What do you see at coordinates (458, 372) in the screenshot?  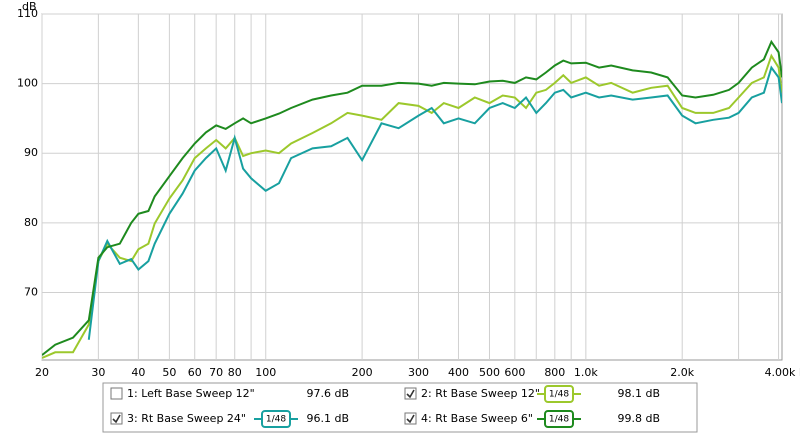 I see `x-tick-label: 400` at bounding box center [458, 372].